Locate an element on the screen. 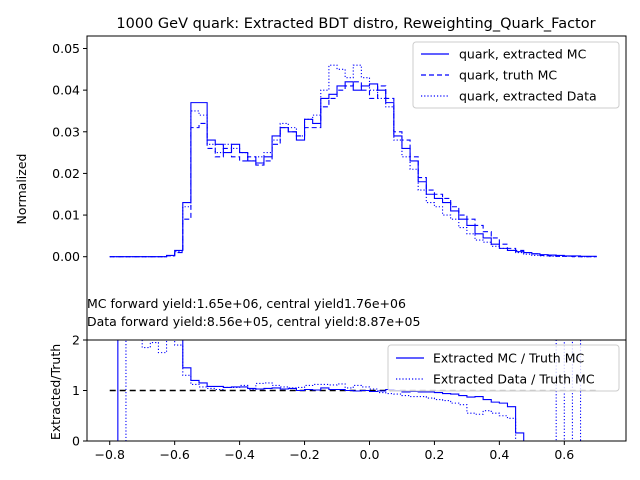 The image size is (640, 480). ratio-y-axis-label: Extracted/Truth is located at coordinates (55, 392).